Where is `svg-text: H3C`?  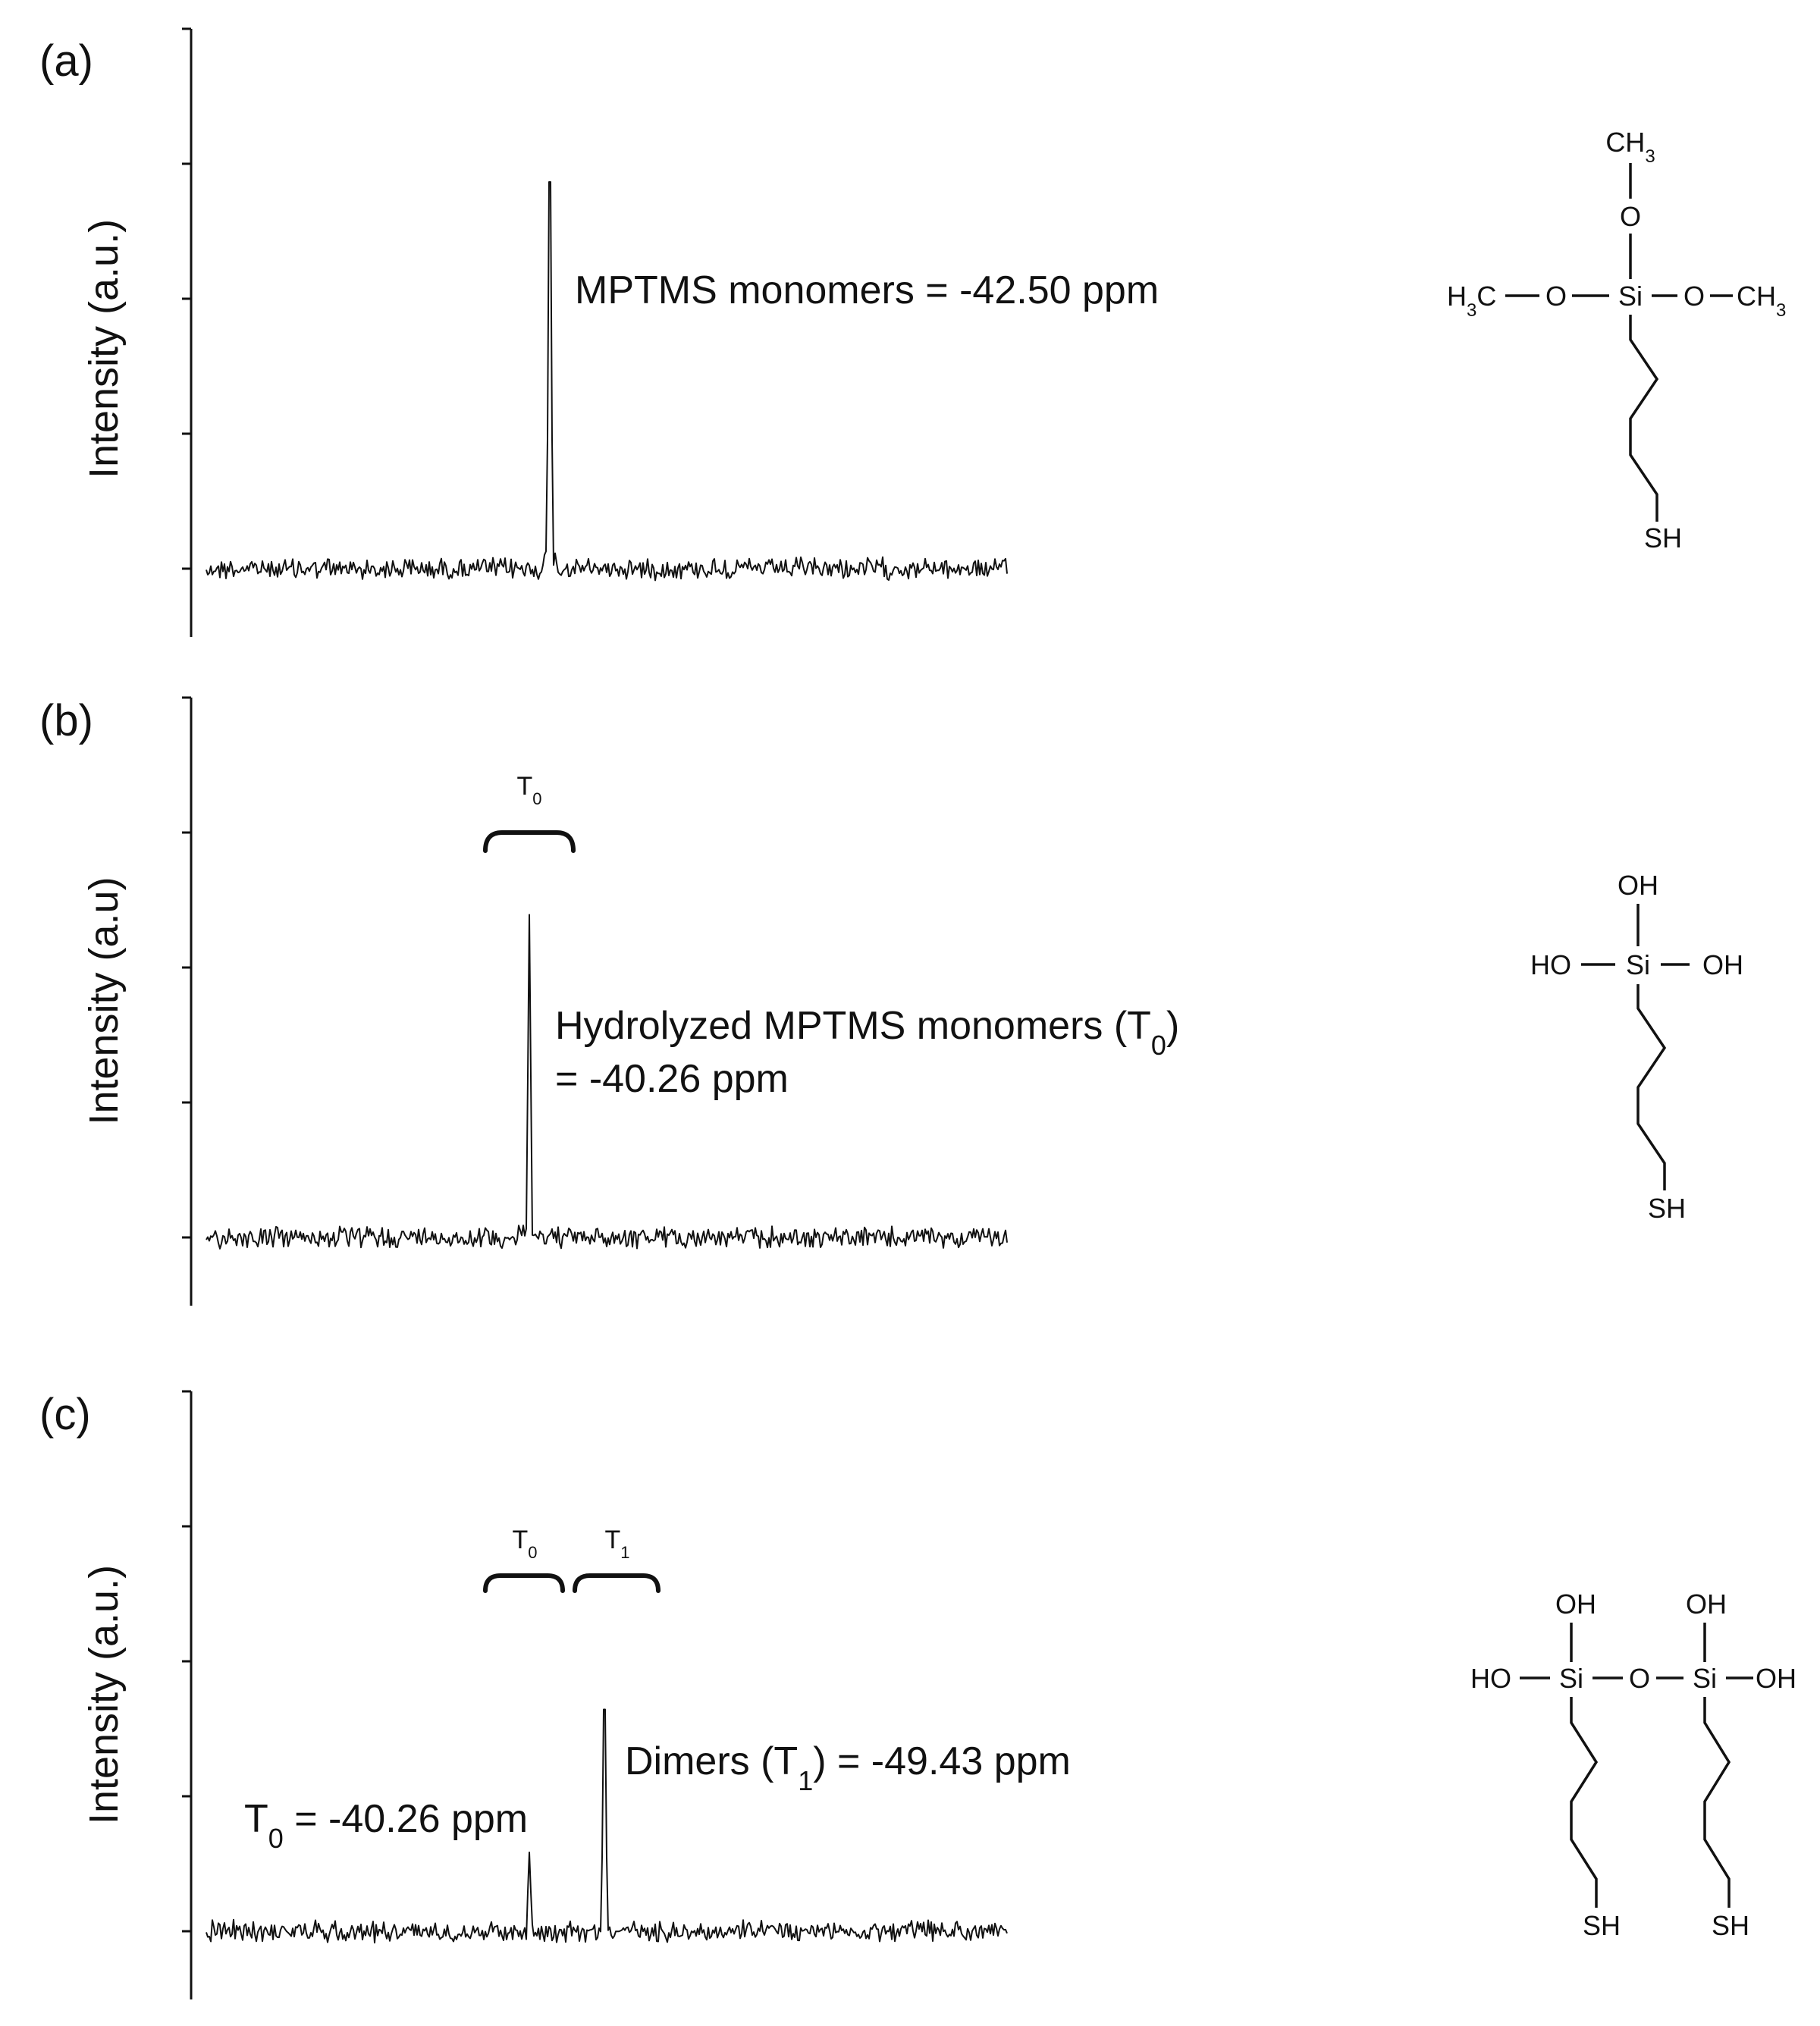 svg-text: H3C is located at coordinates (1471, 301).